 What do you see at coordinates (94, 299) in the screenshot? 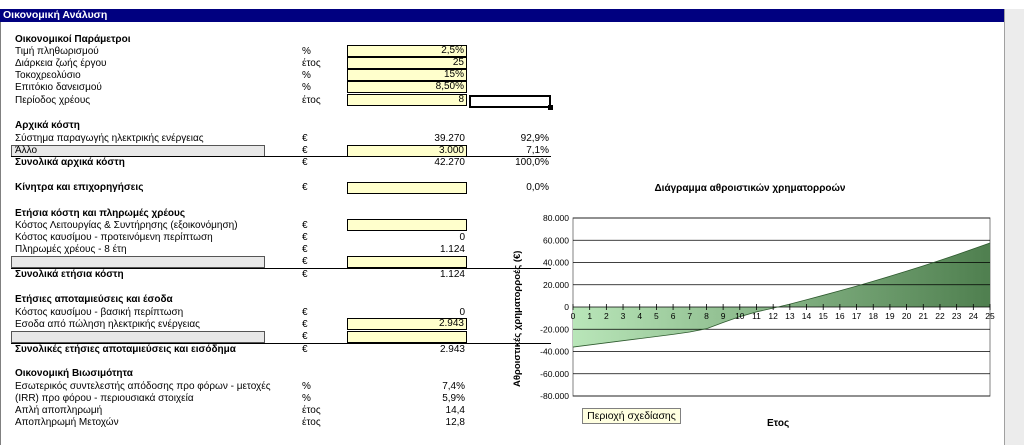
I see `annual-savings-header: Ετήσιες αποταμιεύσεις και έσοδα` at bounding box center [94, 299].